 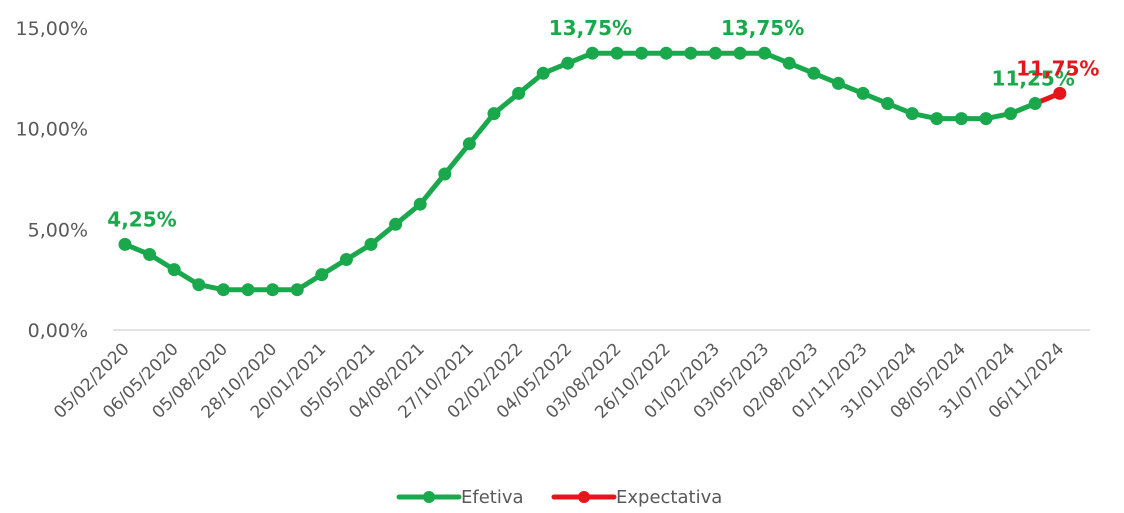 I want to click on legend-label-expectativa: Expectativa, so click(x=669, y=497).